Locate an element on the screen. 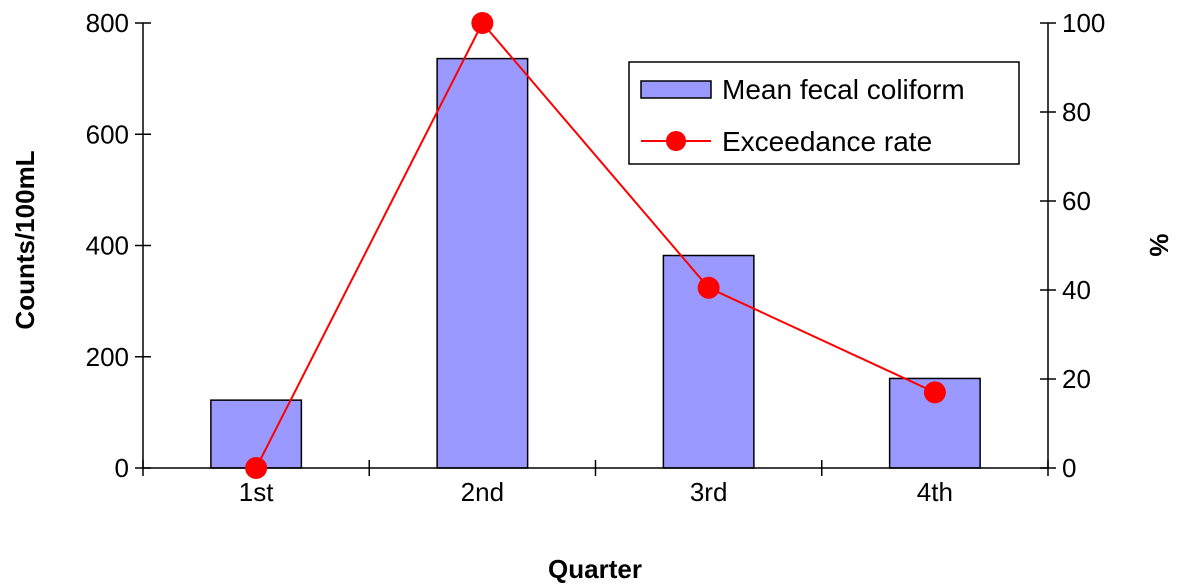 Image resolution: width=1178 pixels, height=587 pixels. x-tick-label: 3rd is located at coordinates (709, 492).